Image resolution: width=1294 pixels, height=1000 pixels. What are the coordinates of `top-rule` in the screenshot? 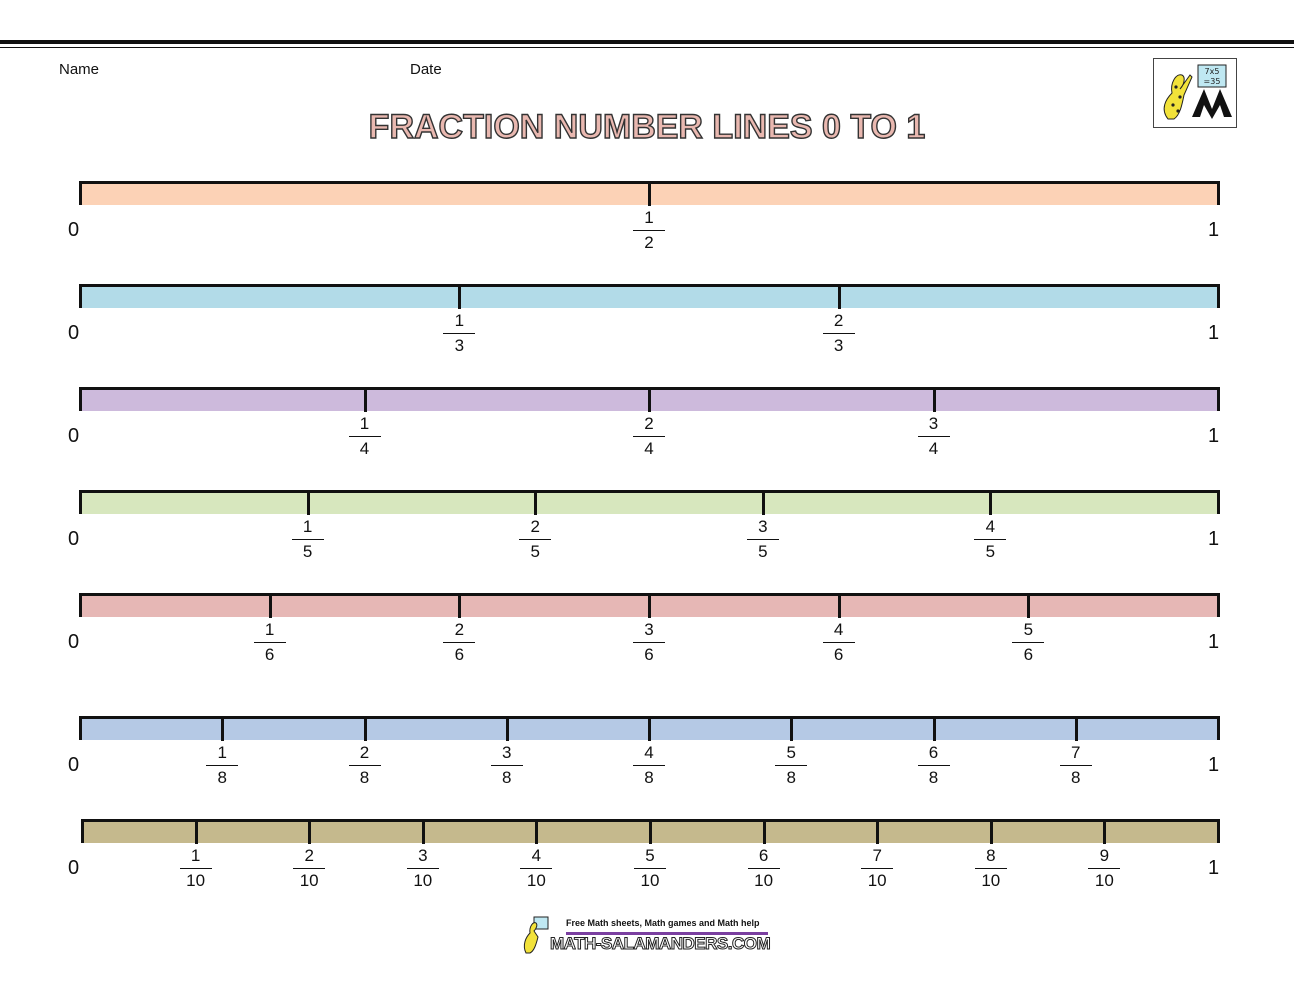 It's located at (647, 42).